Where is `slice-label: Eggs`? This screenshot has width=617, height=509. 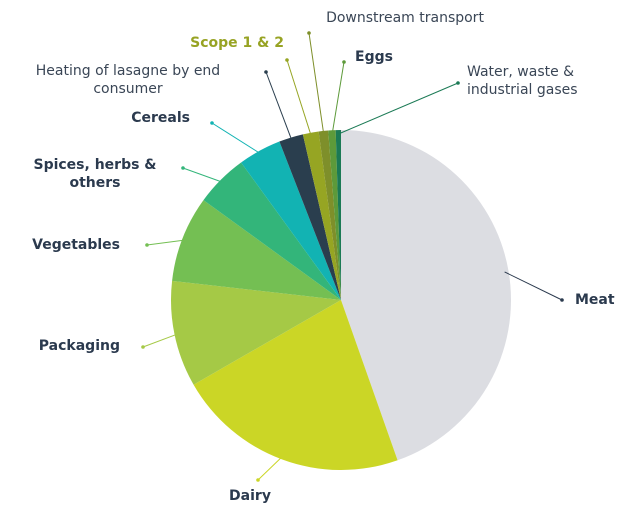
slice-label: Eggs is located at coordinates (374, 57).